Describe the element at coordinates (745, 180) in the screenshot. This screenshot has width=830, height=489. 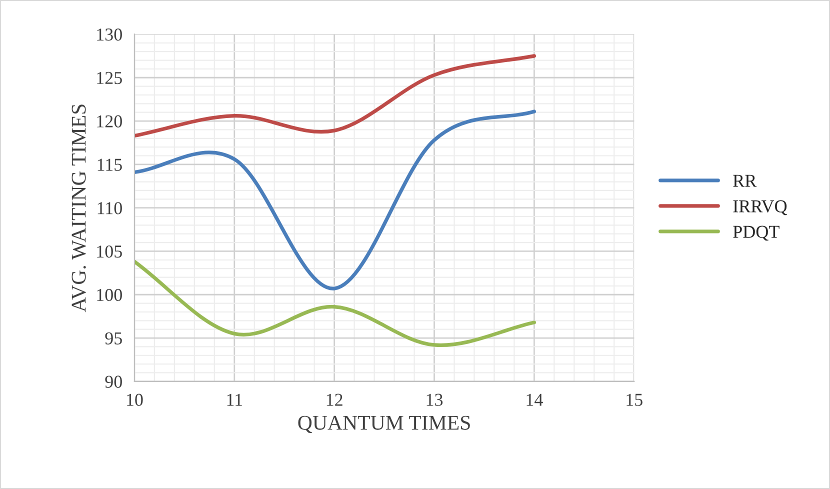
I see `legend-label: RR` at that location.